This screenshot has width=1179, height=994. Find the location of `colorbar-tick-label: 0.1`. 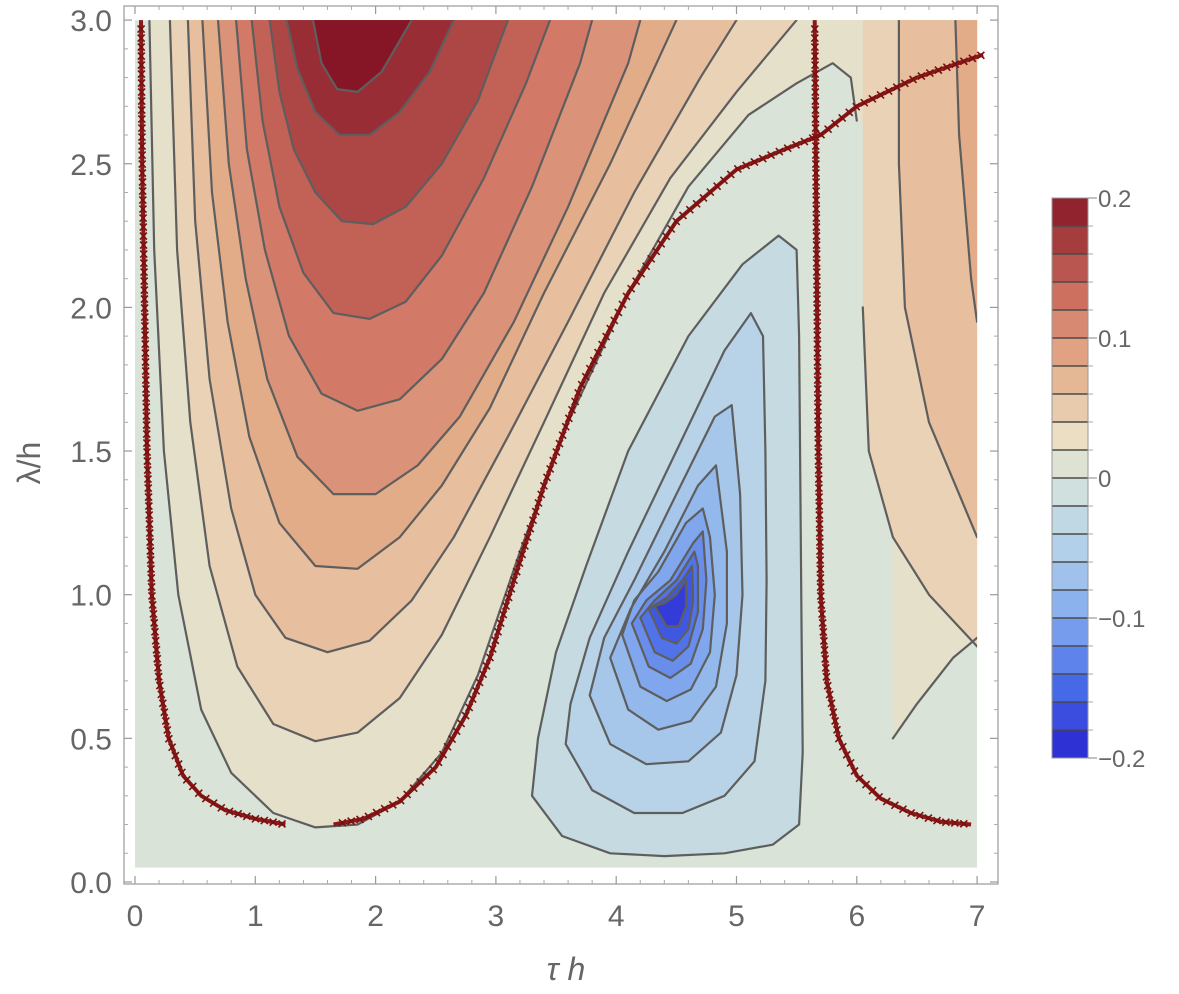

colorbar-tick-label: 0.1 is located at coordinates (1114, 339).